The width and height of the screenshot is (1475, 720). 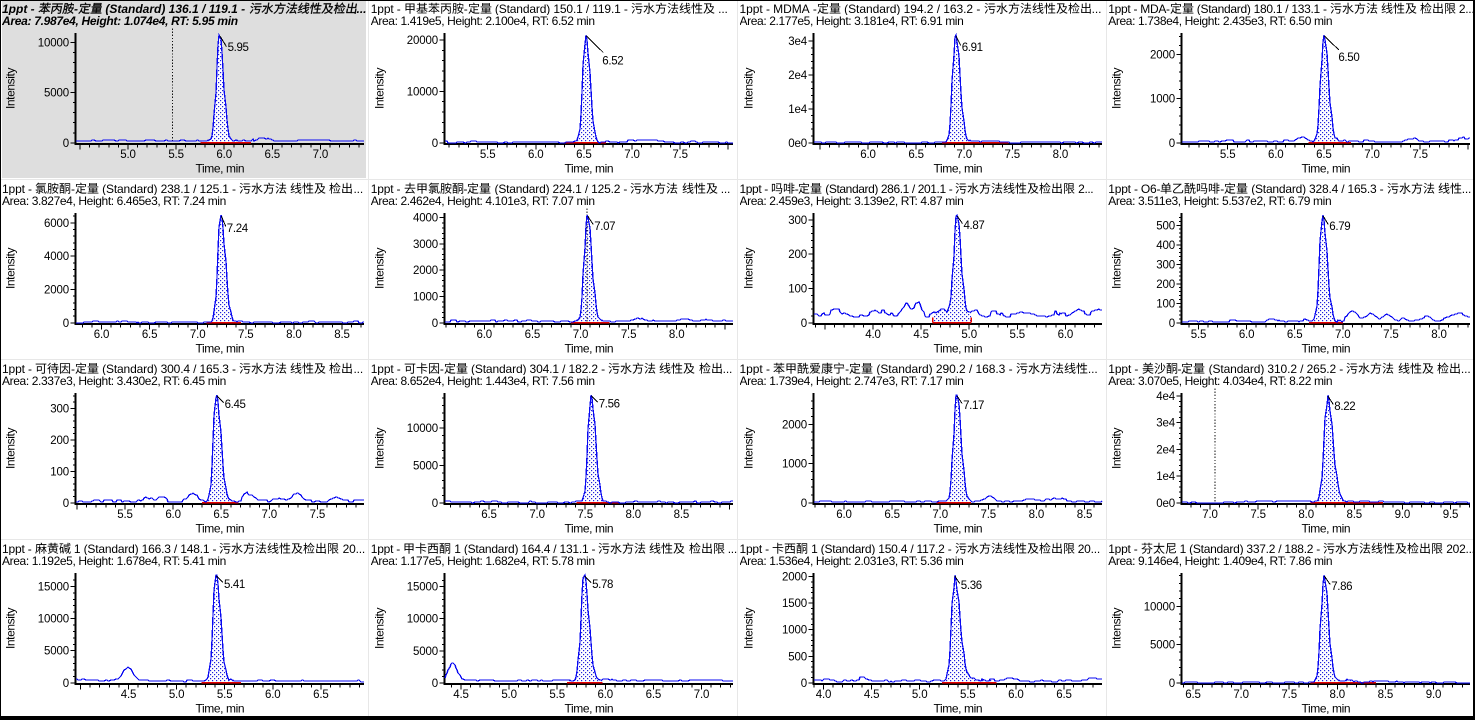 I want to click on svg-text: 500, so click(x=797, y=657).